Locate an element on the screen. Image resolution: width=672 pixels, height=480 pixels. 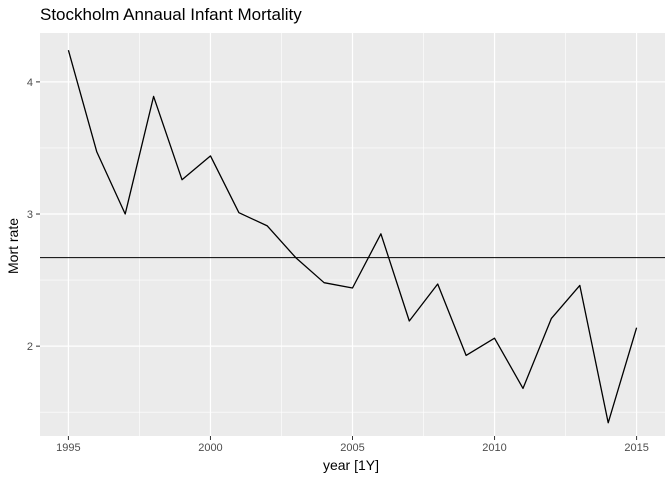
y-tick-label: 2 is located at coordinates (30, 347).